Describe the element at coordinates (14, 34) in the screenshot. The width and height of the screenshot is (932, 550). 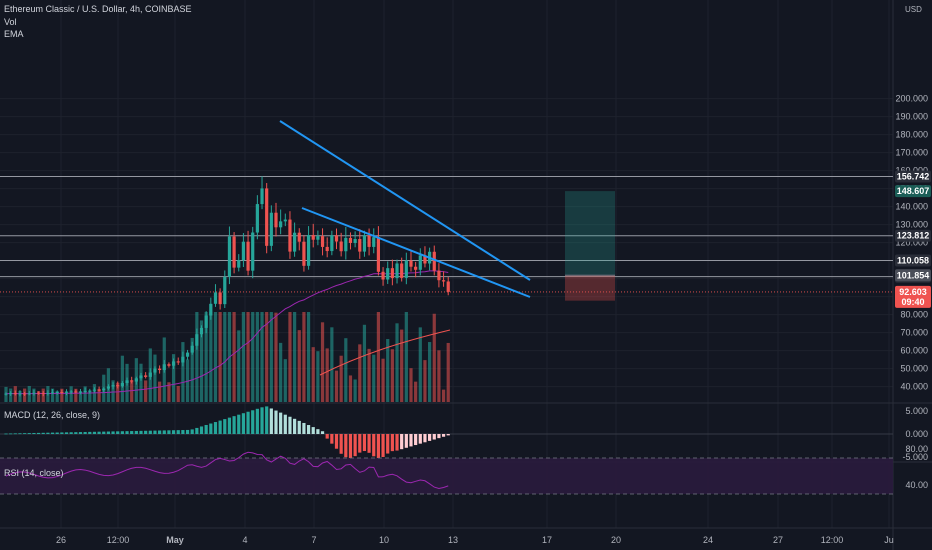
I see `ema-legend: EMA` at that location.